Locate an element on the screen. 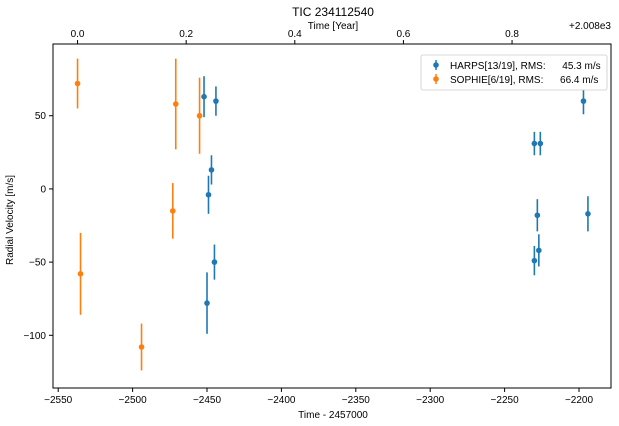  top-tick-label: 0.0 is located at coordinates (78, 34).